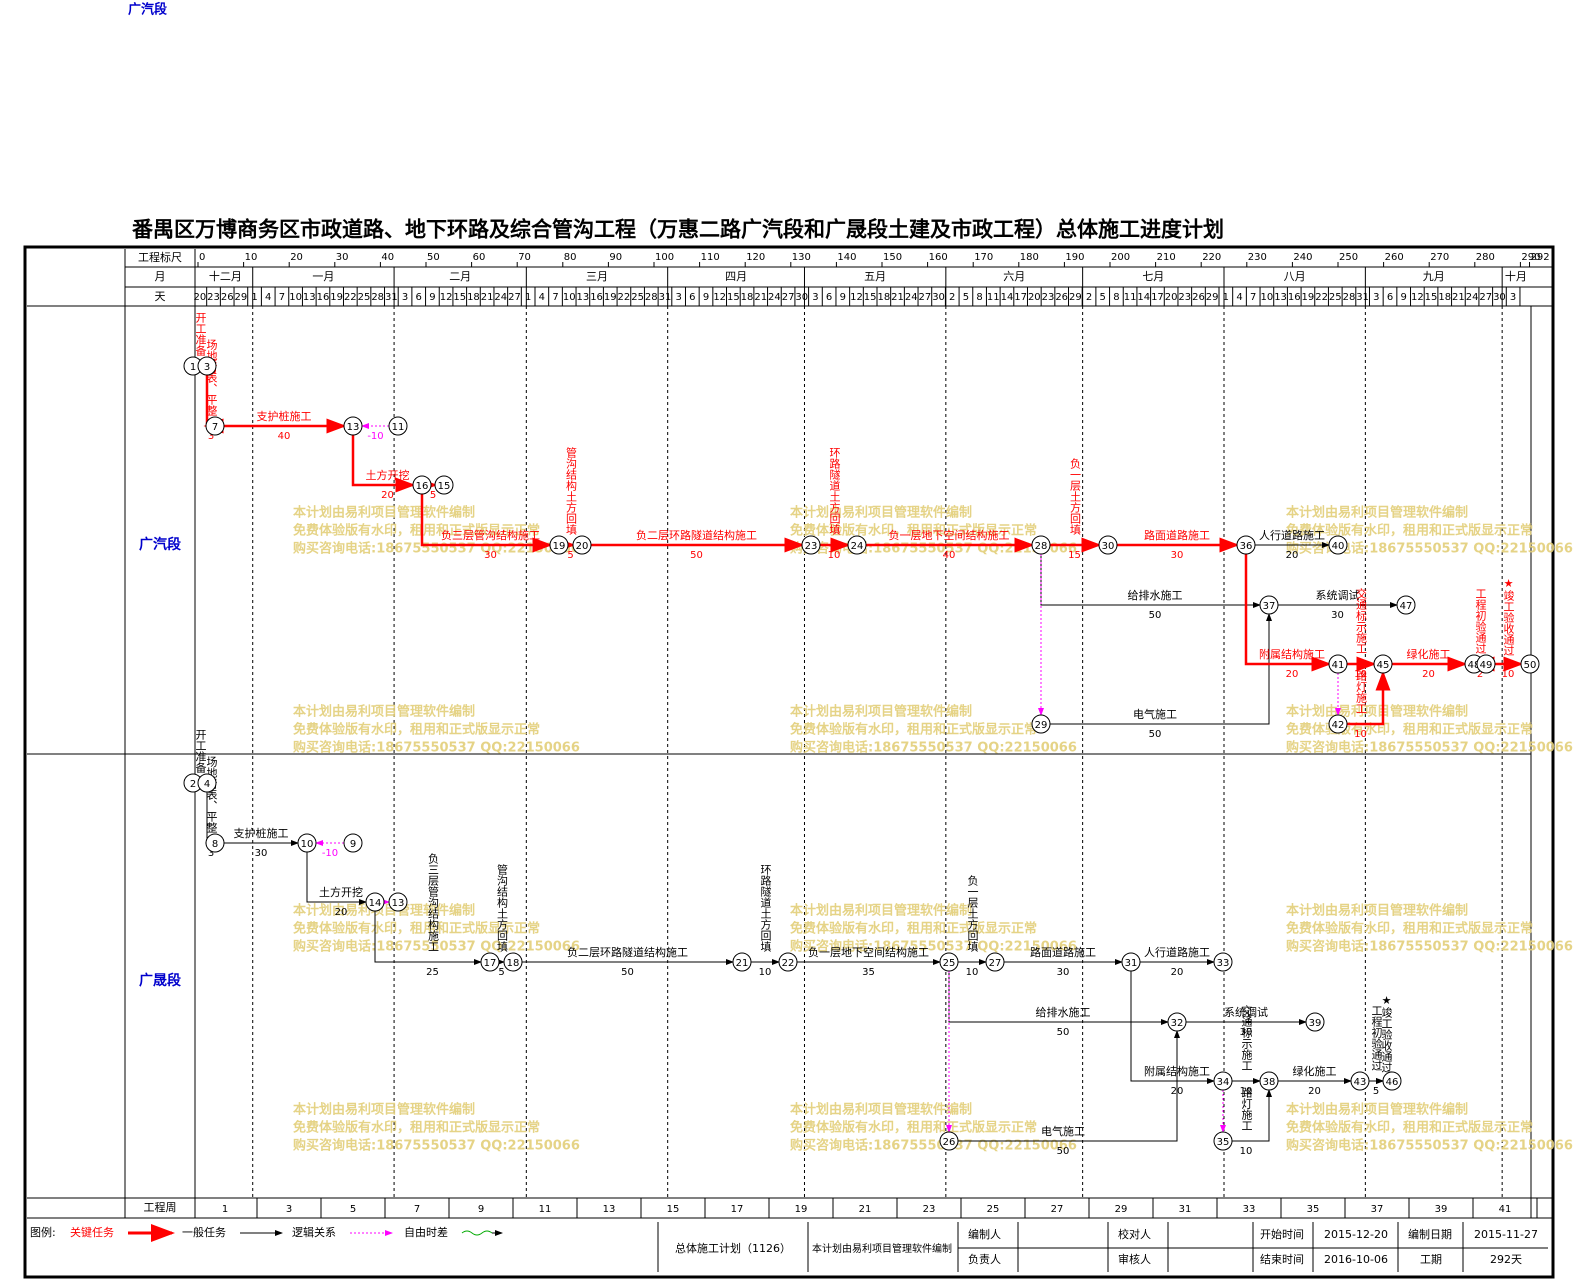 Image resolution: width=1579 pixels, height=1287 pixels. I want to click on scale-tick-label: 150, so click(892, 257).